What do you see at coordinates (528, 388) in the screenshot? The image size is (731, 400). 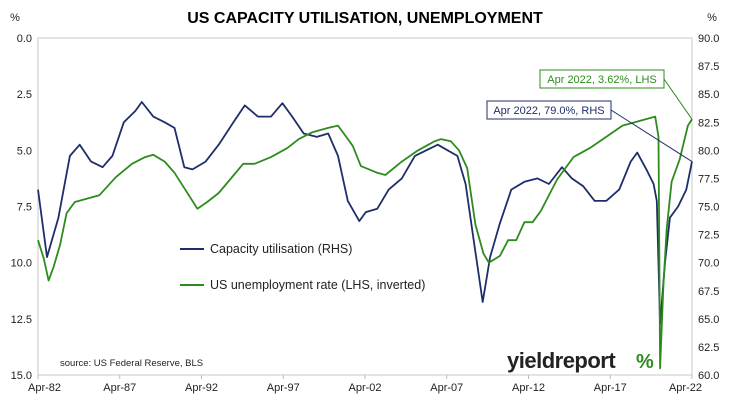 I see `x-tick-label: Apr-12` at bounding box center [528, 388].